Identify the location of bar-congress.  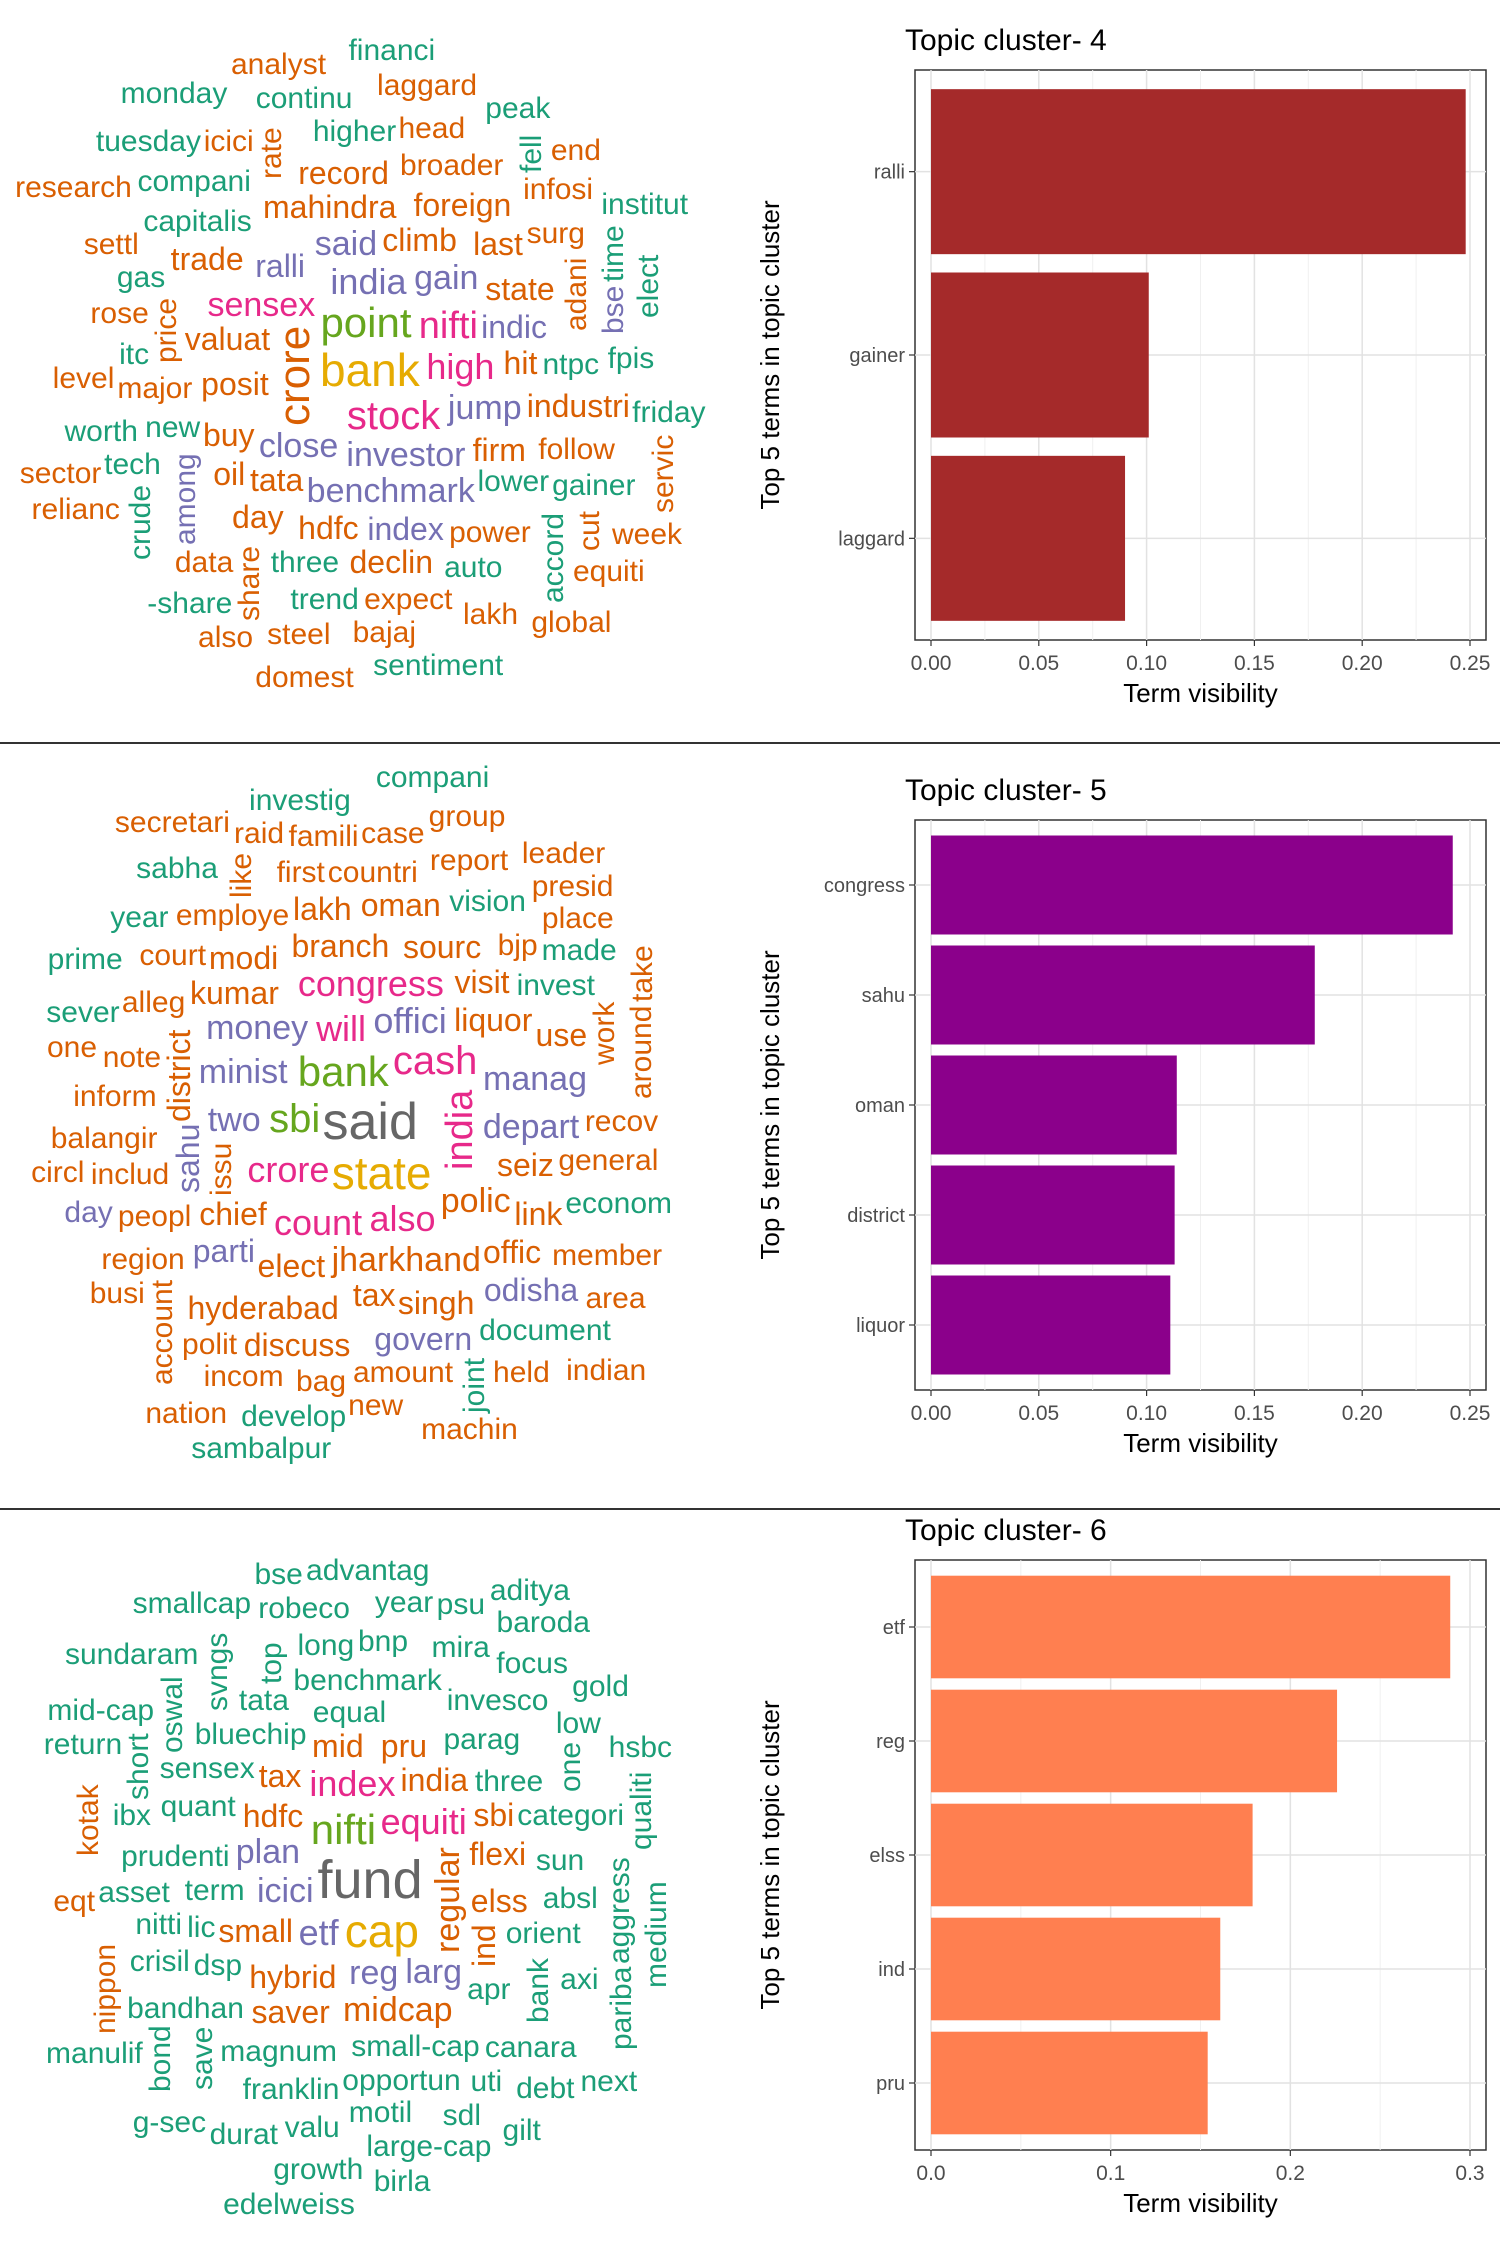
(1192, 885).